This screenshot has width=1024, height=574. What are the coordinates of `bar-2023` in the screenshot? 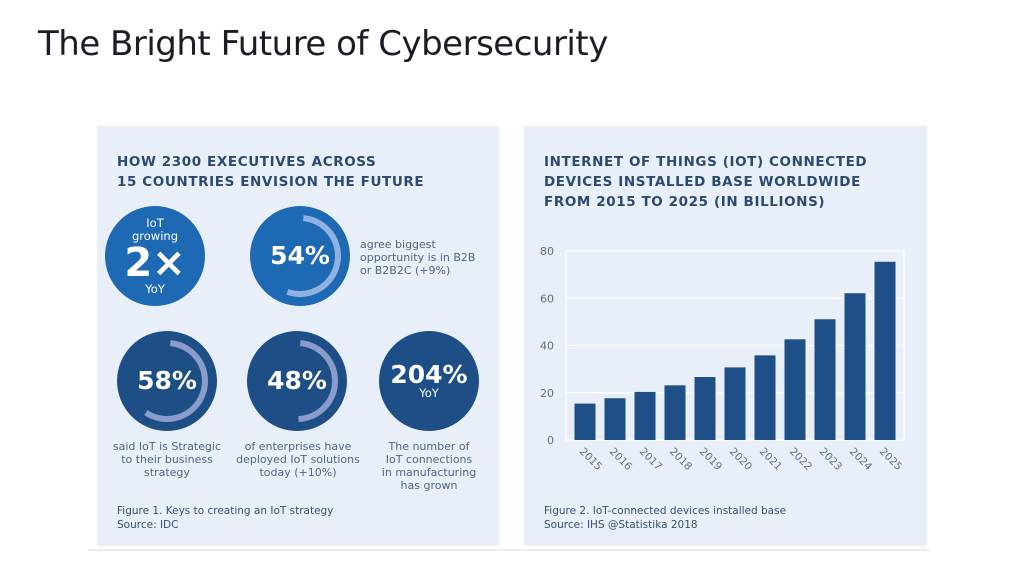 It's located at (825, 379).